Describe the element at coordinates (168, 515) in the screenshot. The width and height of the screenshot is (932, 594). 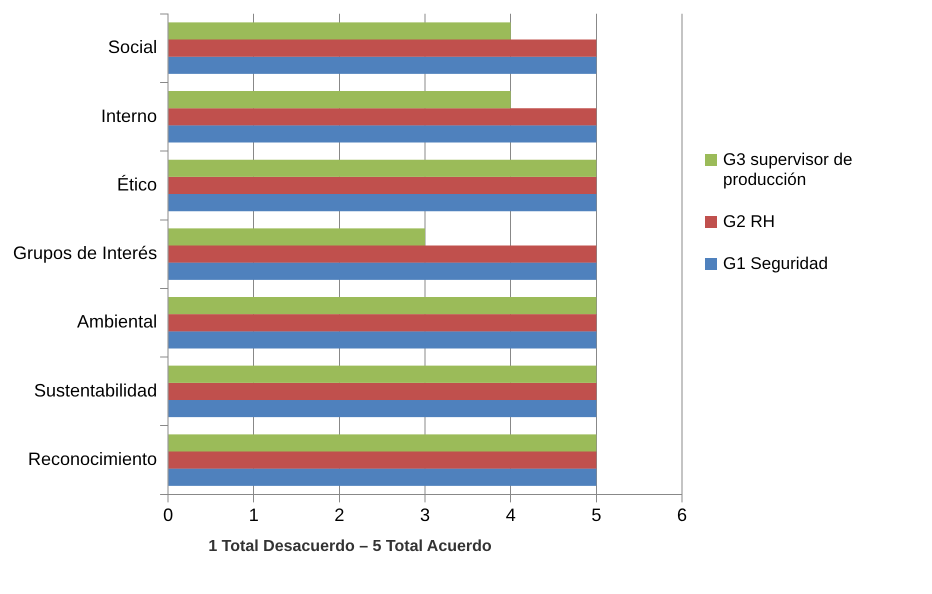
I see `x-tick-label: 0` at that location.